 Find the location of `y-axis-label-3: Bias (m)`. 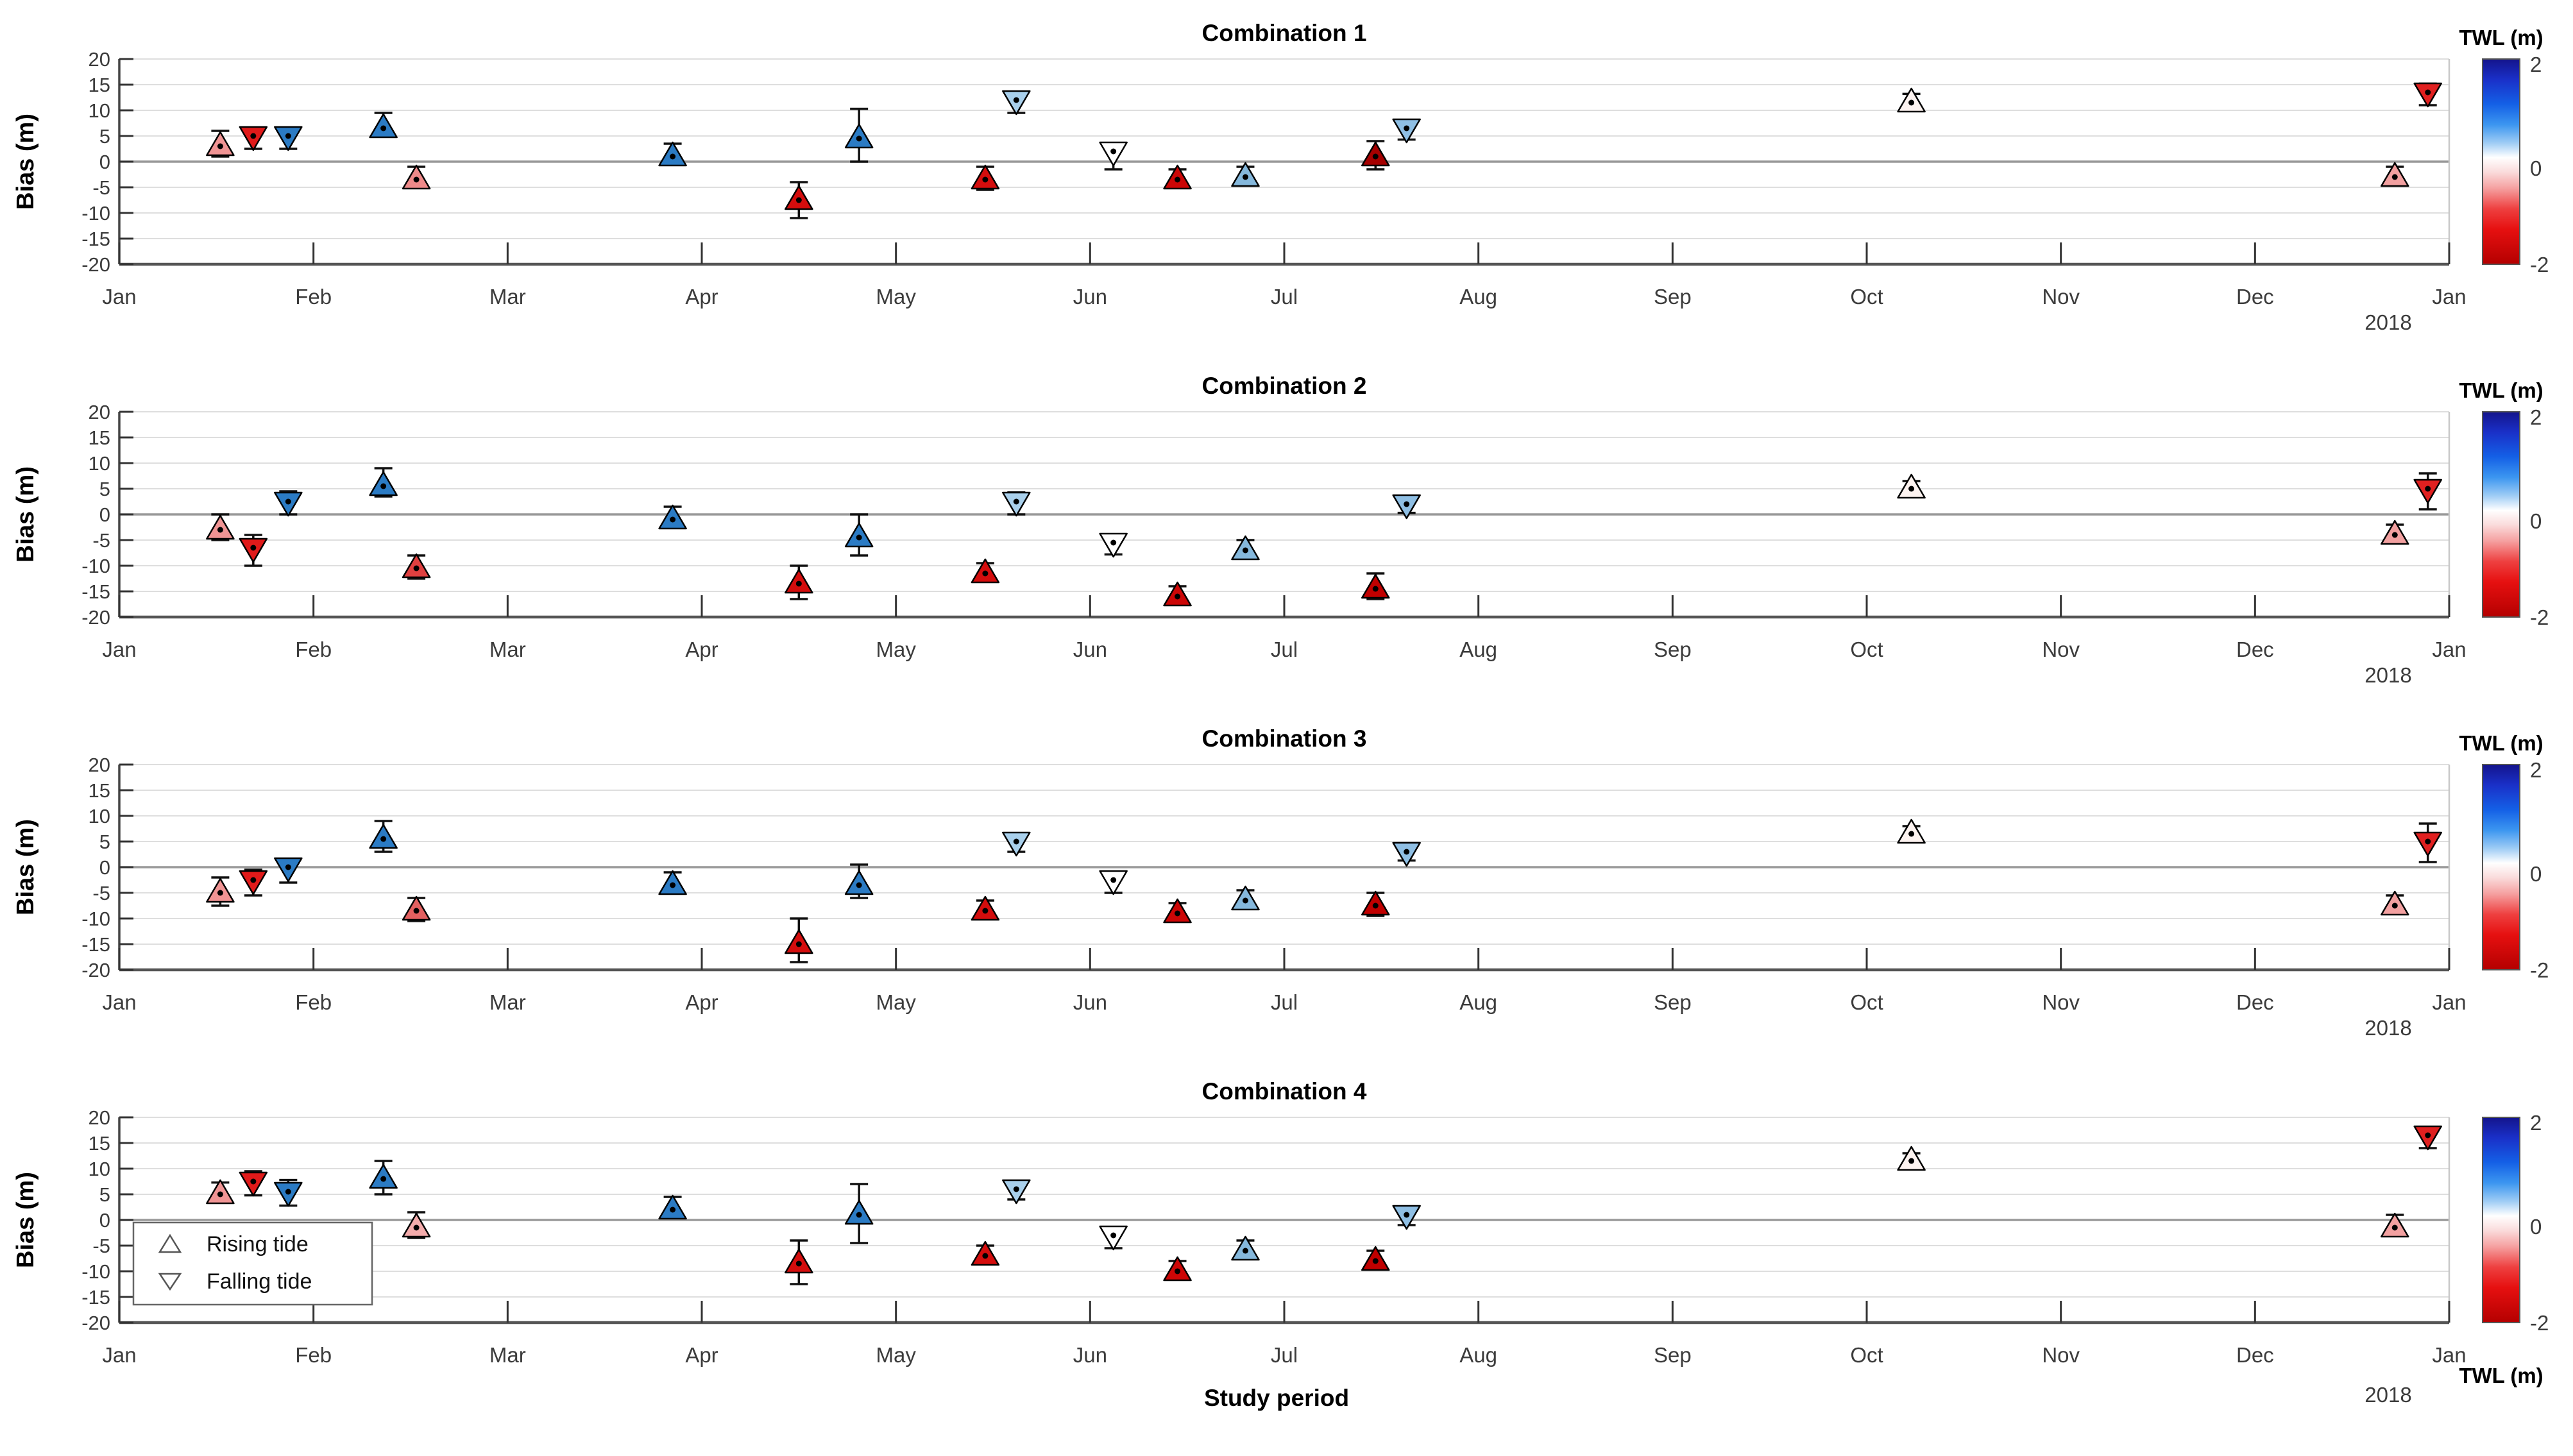

y-axis-label-3: Bias (m) is located at coordinates (25, 867).